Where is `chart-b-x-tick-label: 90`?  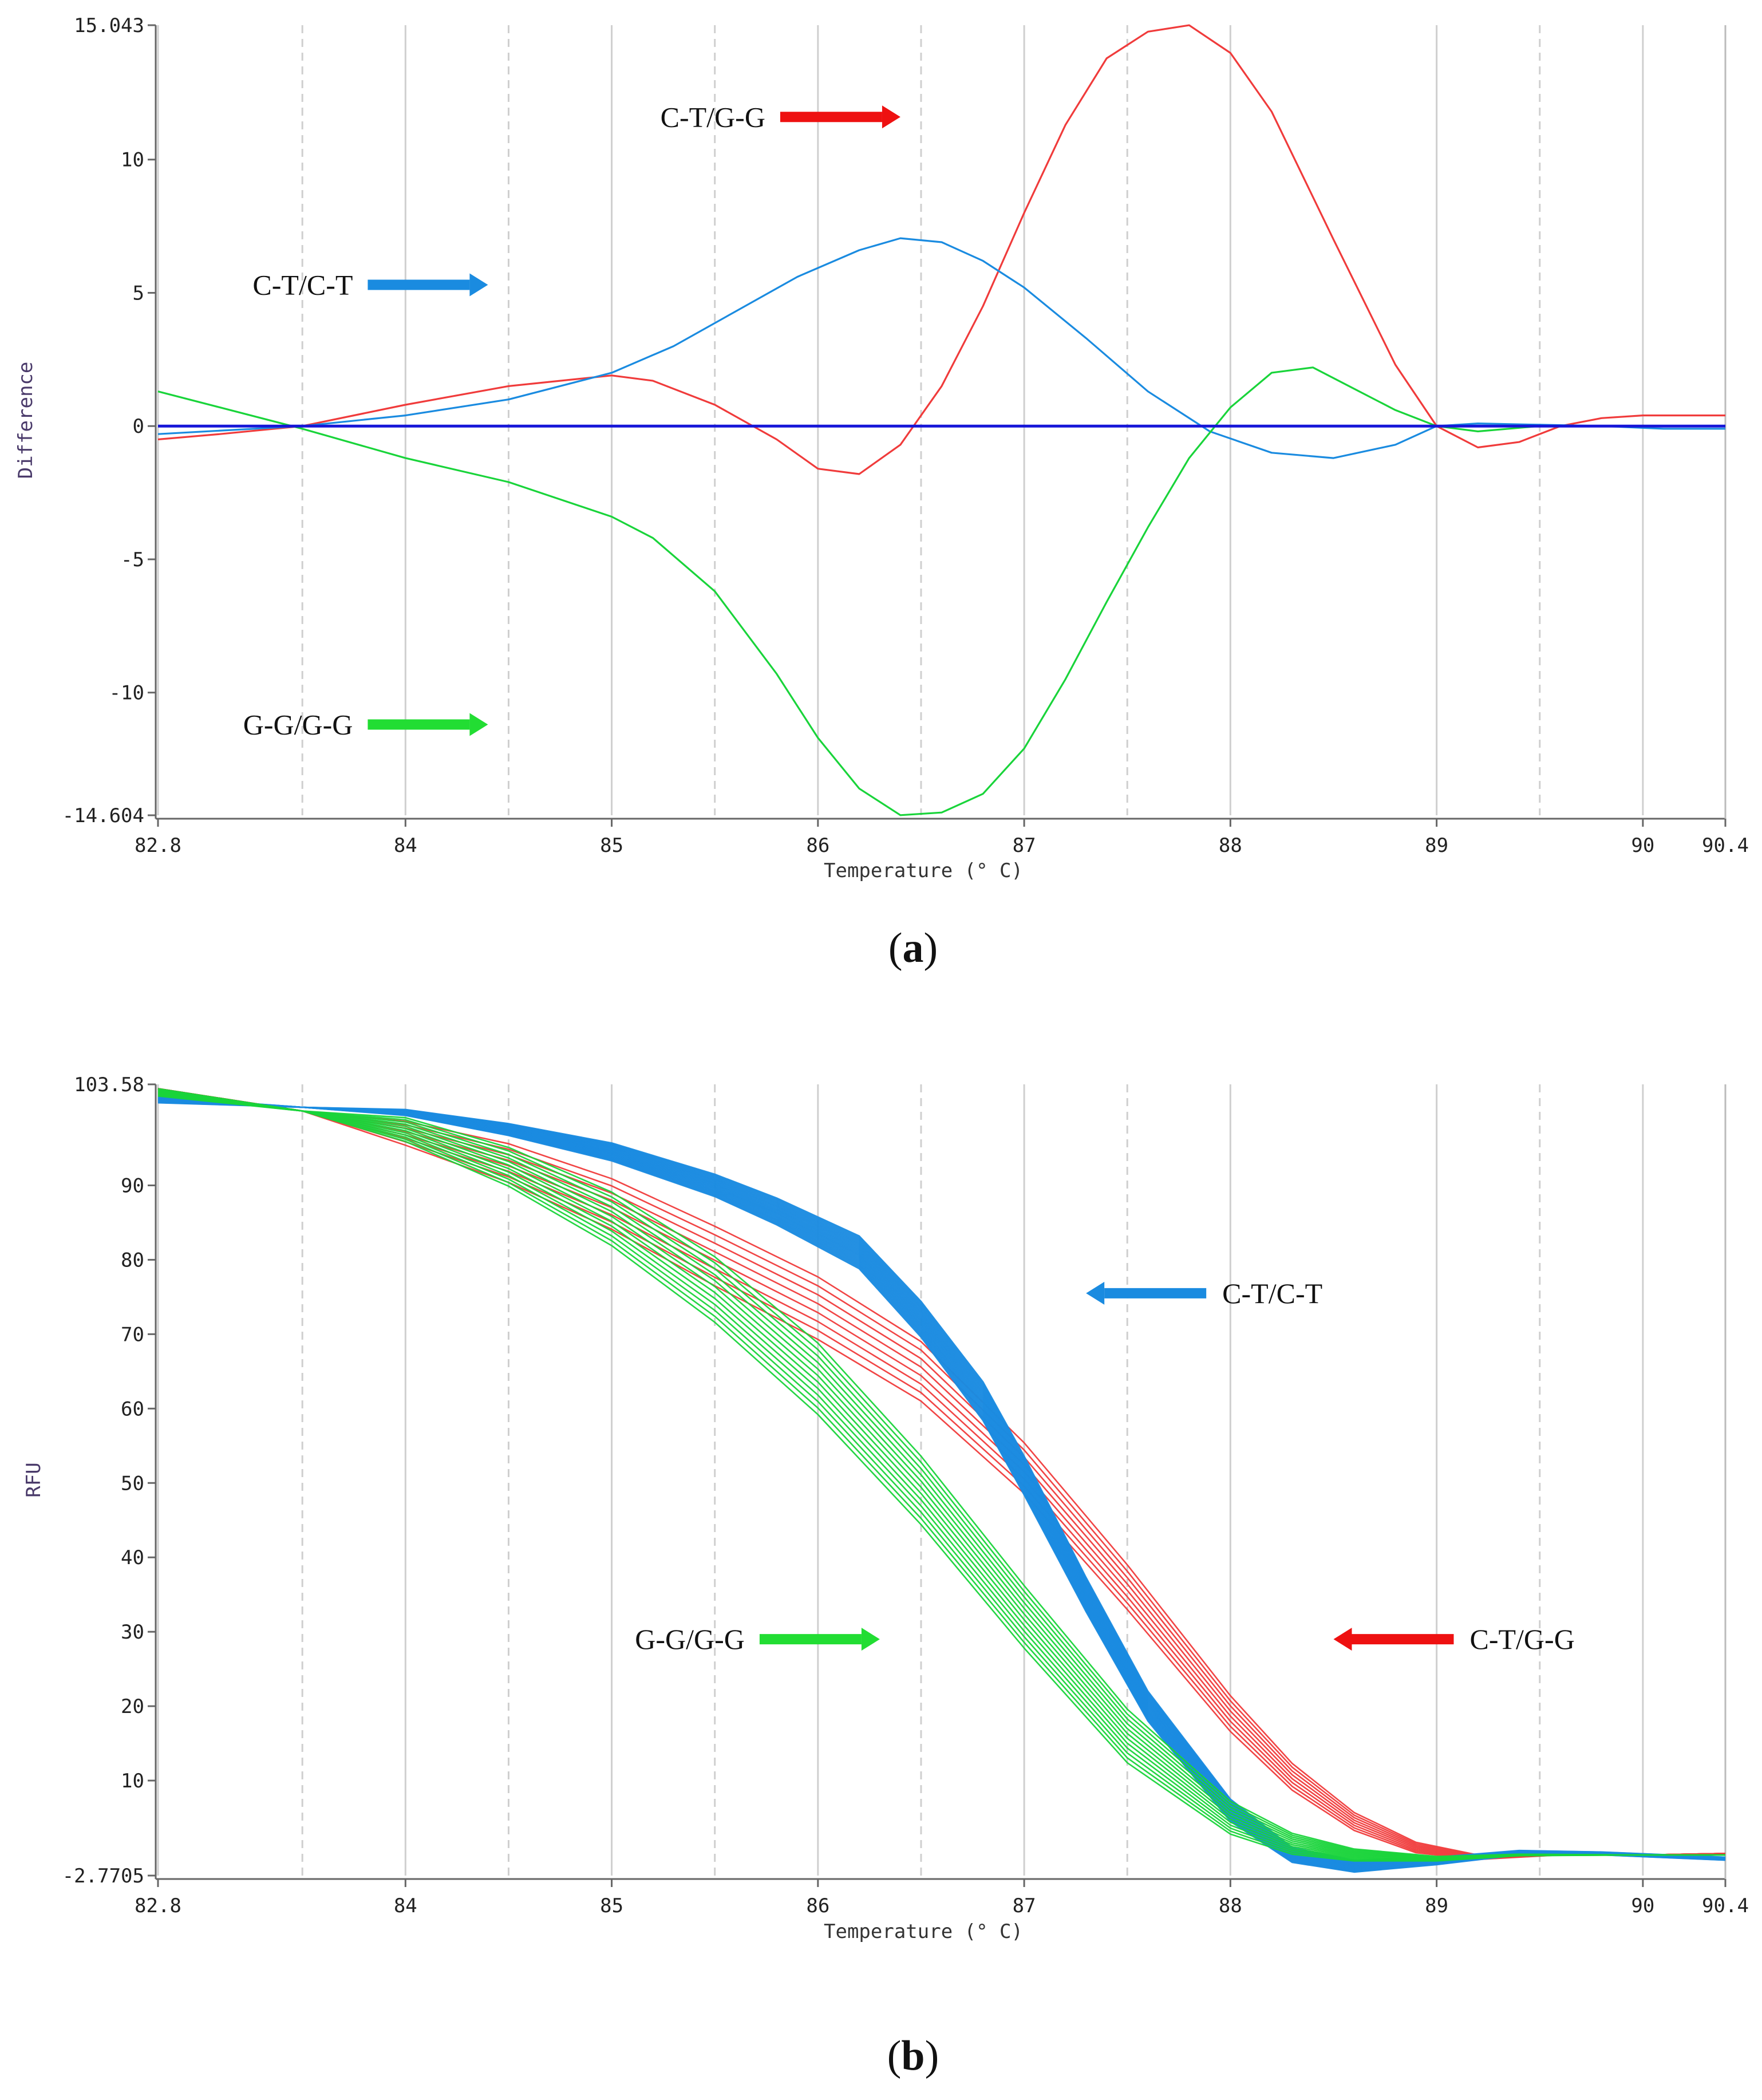
chart-b-x-tick-label: 90 is located at coordinates (1643, 1905).